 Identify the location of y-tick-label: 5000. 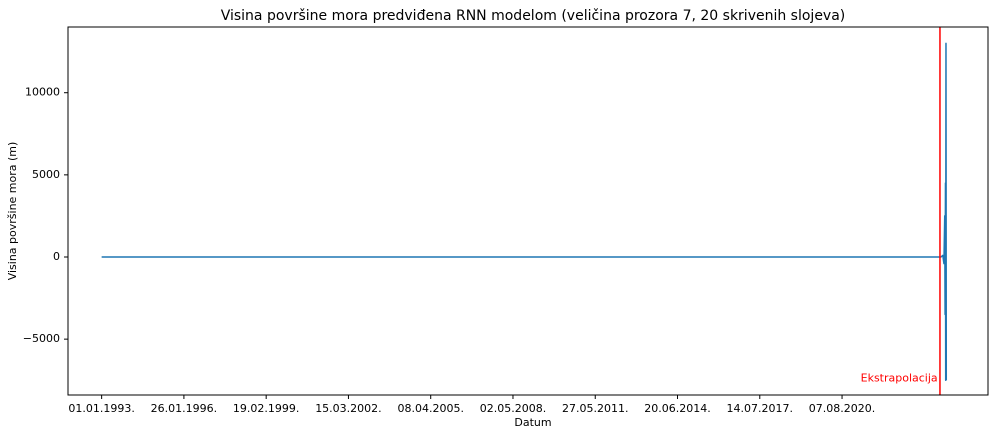
(46, 174).